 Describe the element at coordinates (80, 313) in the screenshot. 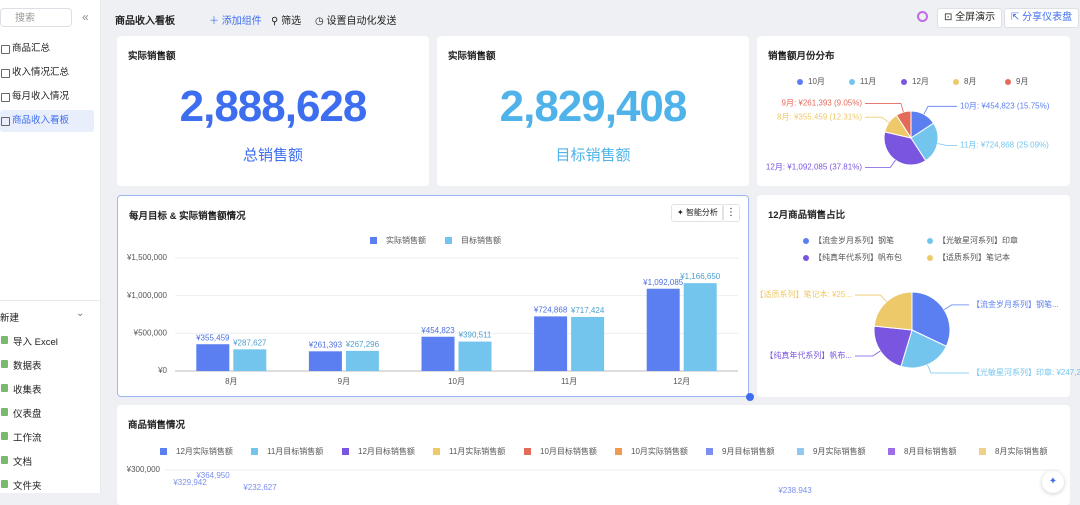

I see `chevron: ⌄` at that location.